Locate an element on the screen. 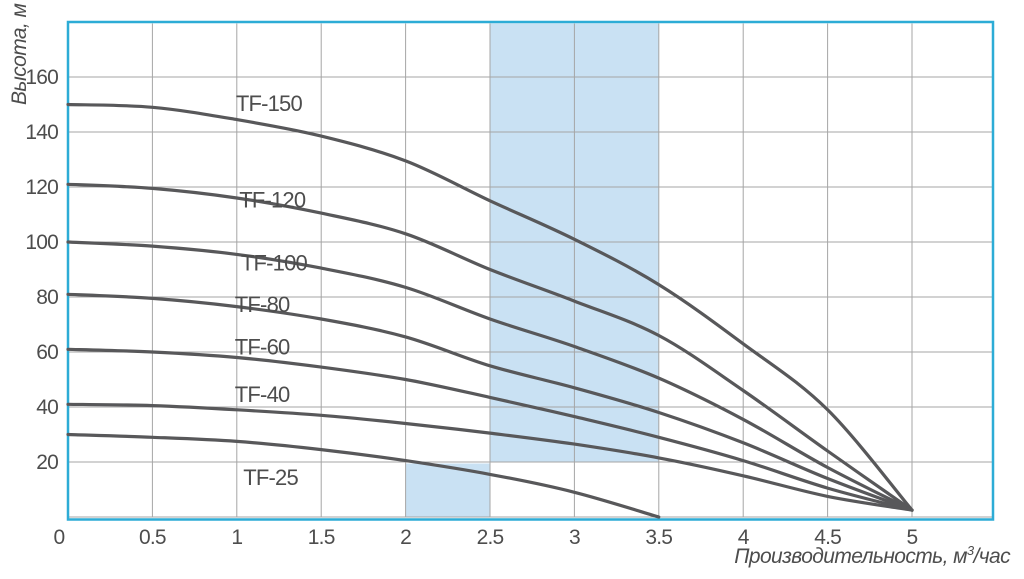  x-axis-title: Производительность, м3/час is located at coordinates (872, 556).